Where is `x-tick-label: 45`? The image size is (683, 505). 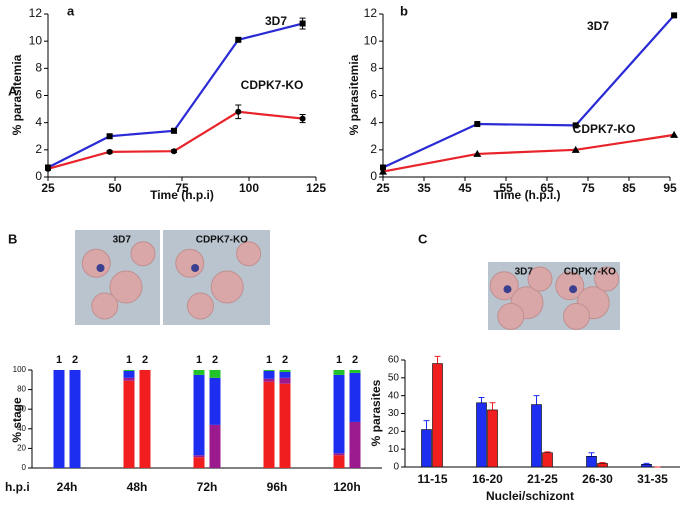 x-tick-label: 45 is located at coordinates (465, 188).